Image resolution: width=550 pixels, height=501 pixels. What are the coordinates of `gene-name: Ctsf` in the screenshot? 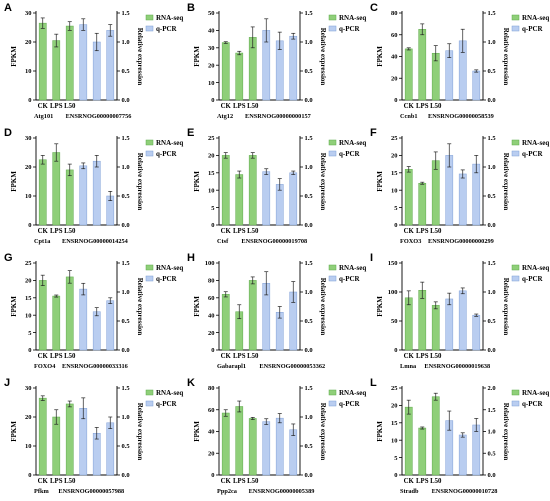 It's located at (223, 241).